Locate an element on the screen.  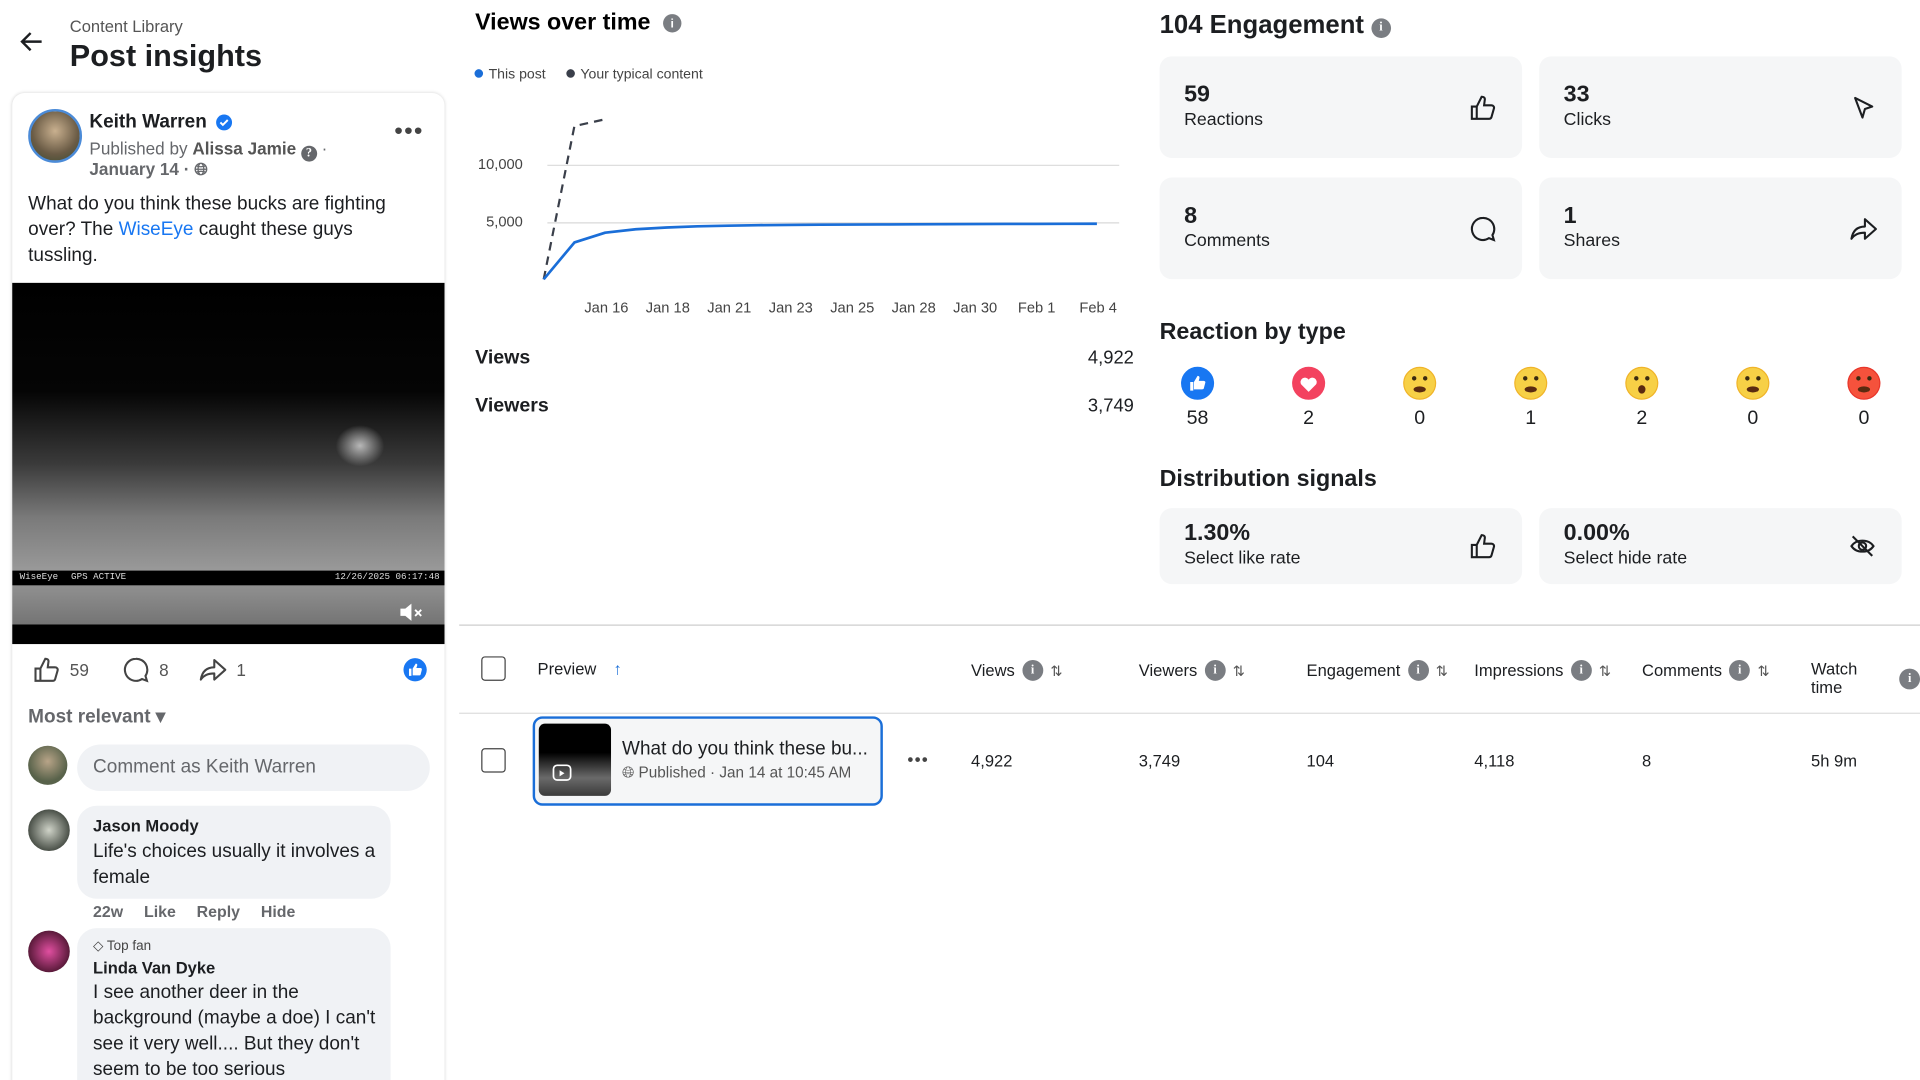
post-image: WiseEye GPS ACTIVE 12/26/2025 06:17:48 is located at coordinates (228, 463).